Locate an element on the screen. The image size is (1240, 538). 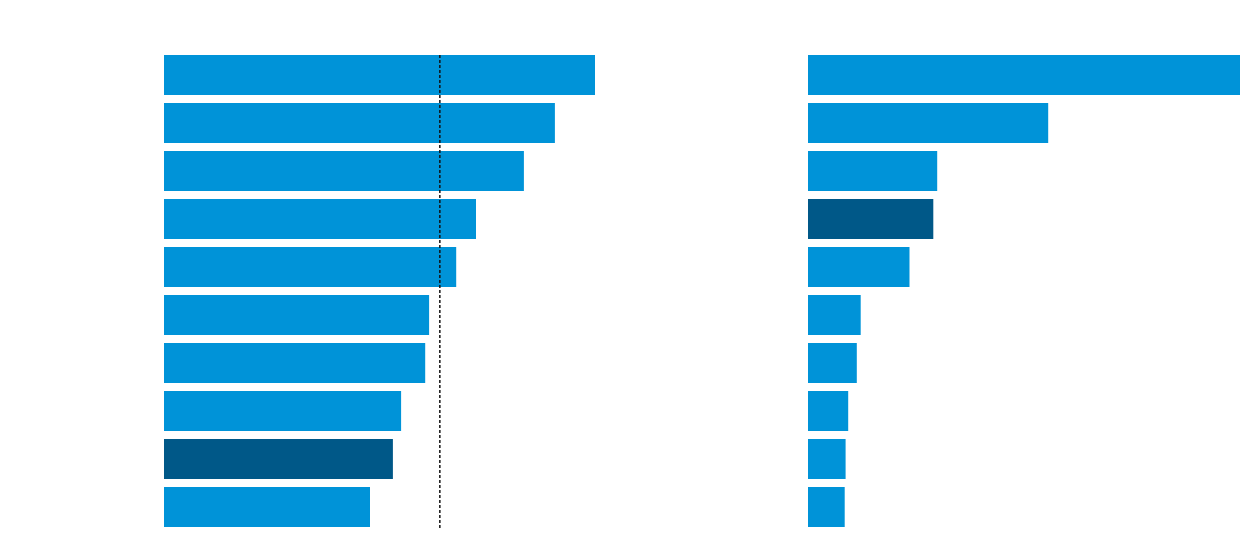
left-bar-highlighted is located at coordinates (278, 459).